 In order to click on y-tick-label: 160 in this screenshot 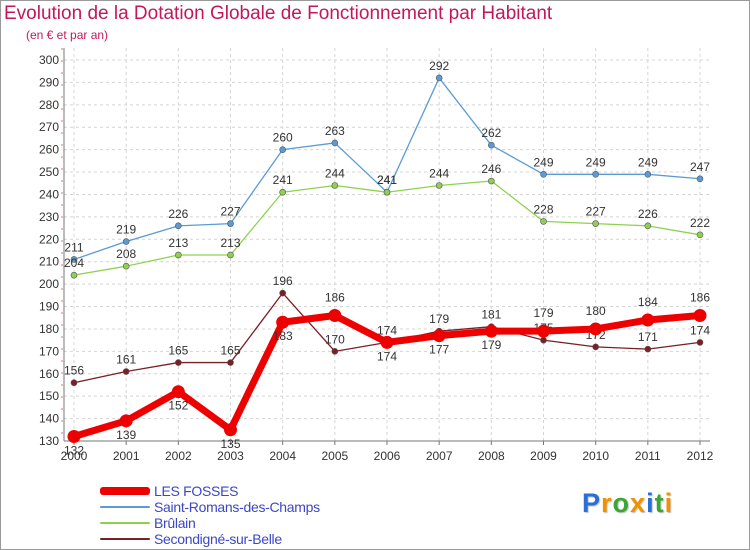, I will do `click(49, 374)`.